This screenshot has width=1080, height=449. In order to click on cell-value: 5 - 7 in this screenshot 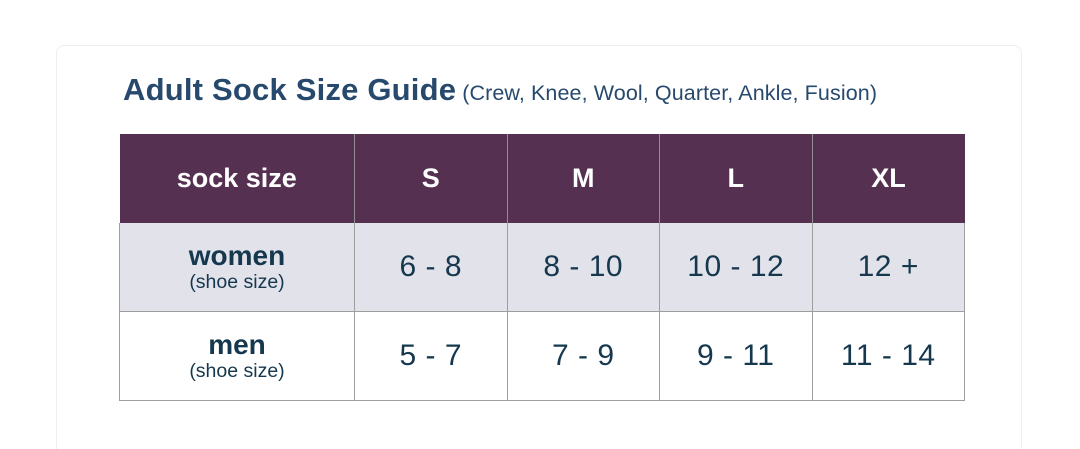, I will do `click(431, 355)`.